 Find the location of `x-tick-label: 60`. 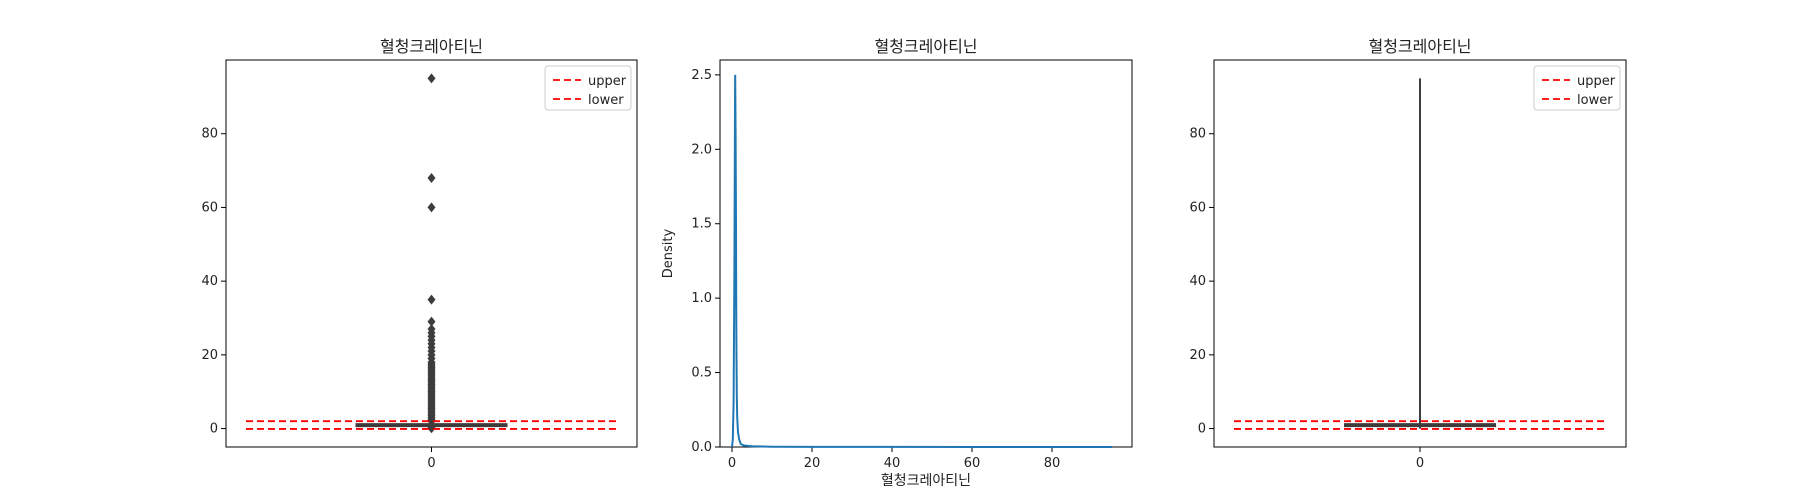

x-tick-label: 60 is located at coordinates (972, 463).